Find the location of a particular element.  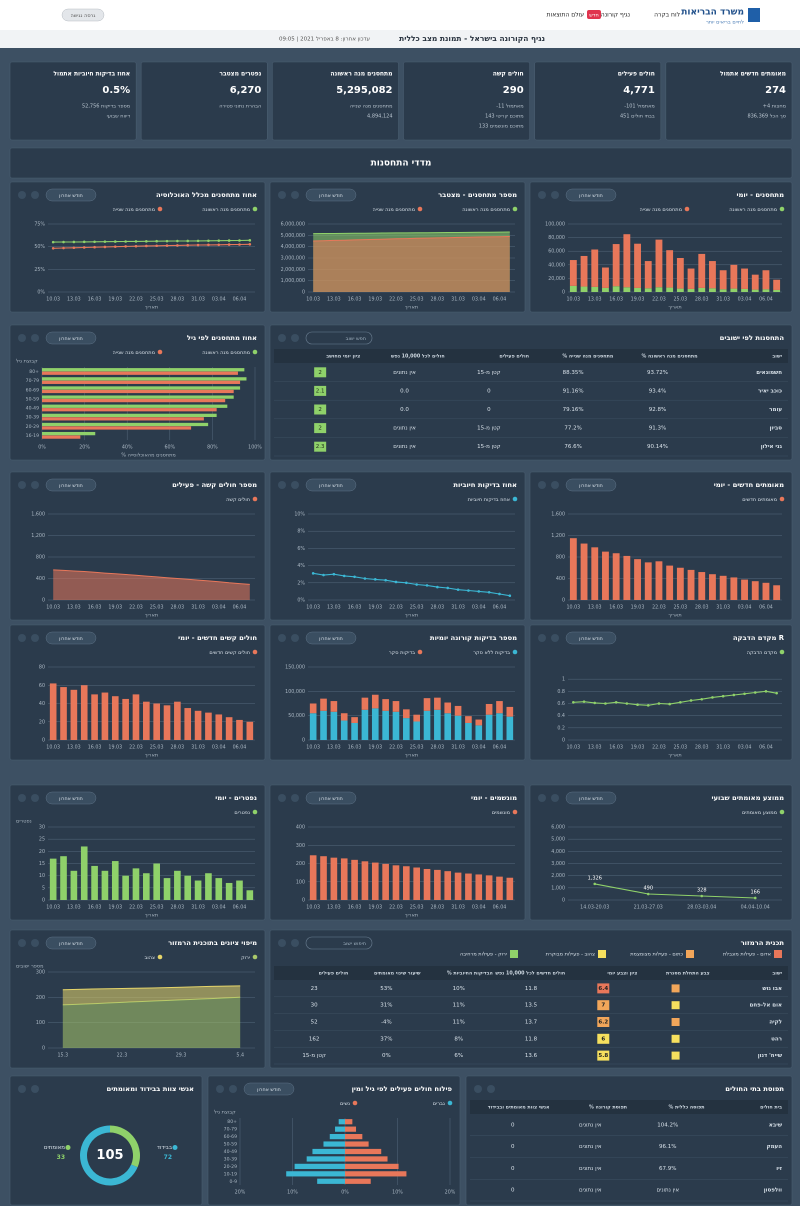

accessible-button is located at coordinates (83, 15).